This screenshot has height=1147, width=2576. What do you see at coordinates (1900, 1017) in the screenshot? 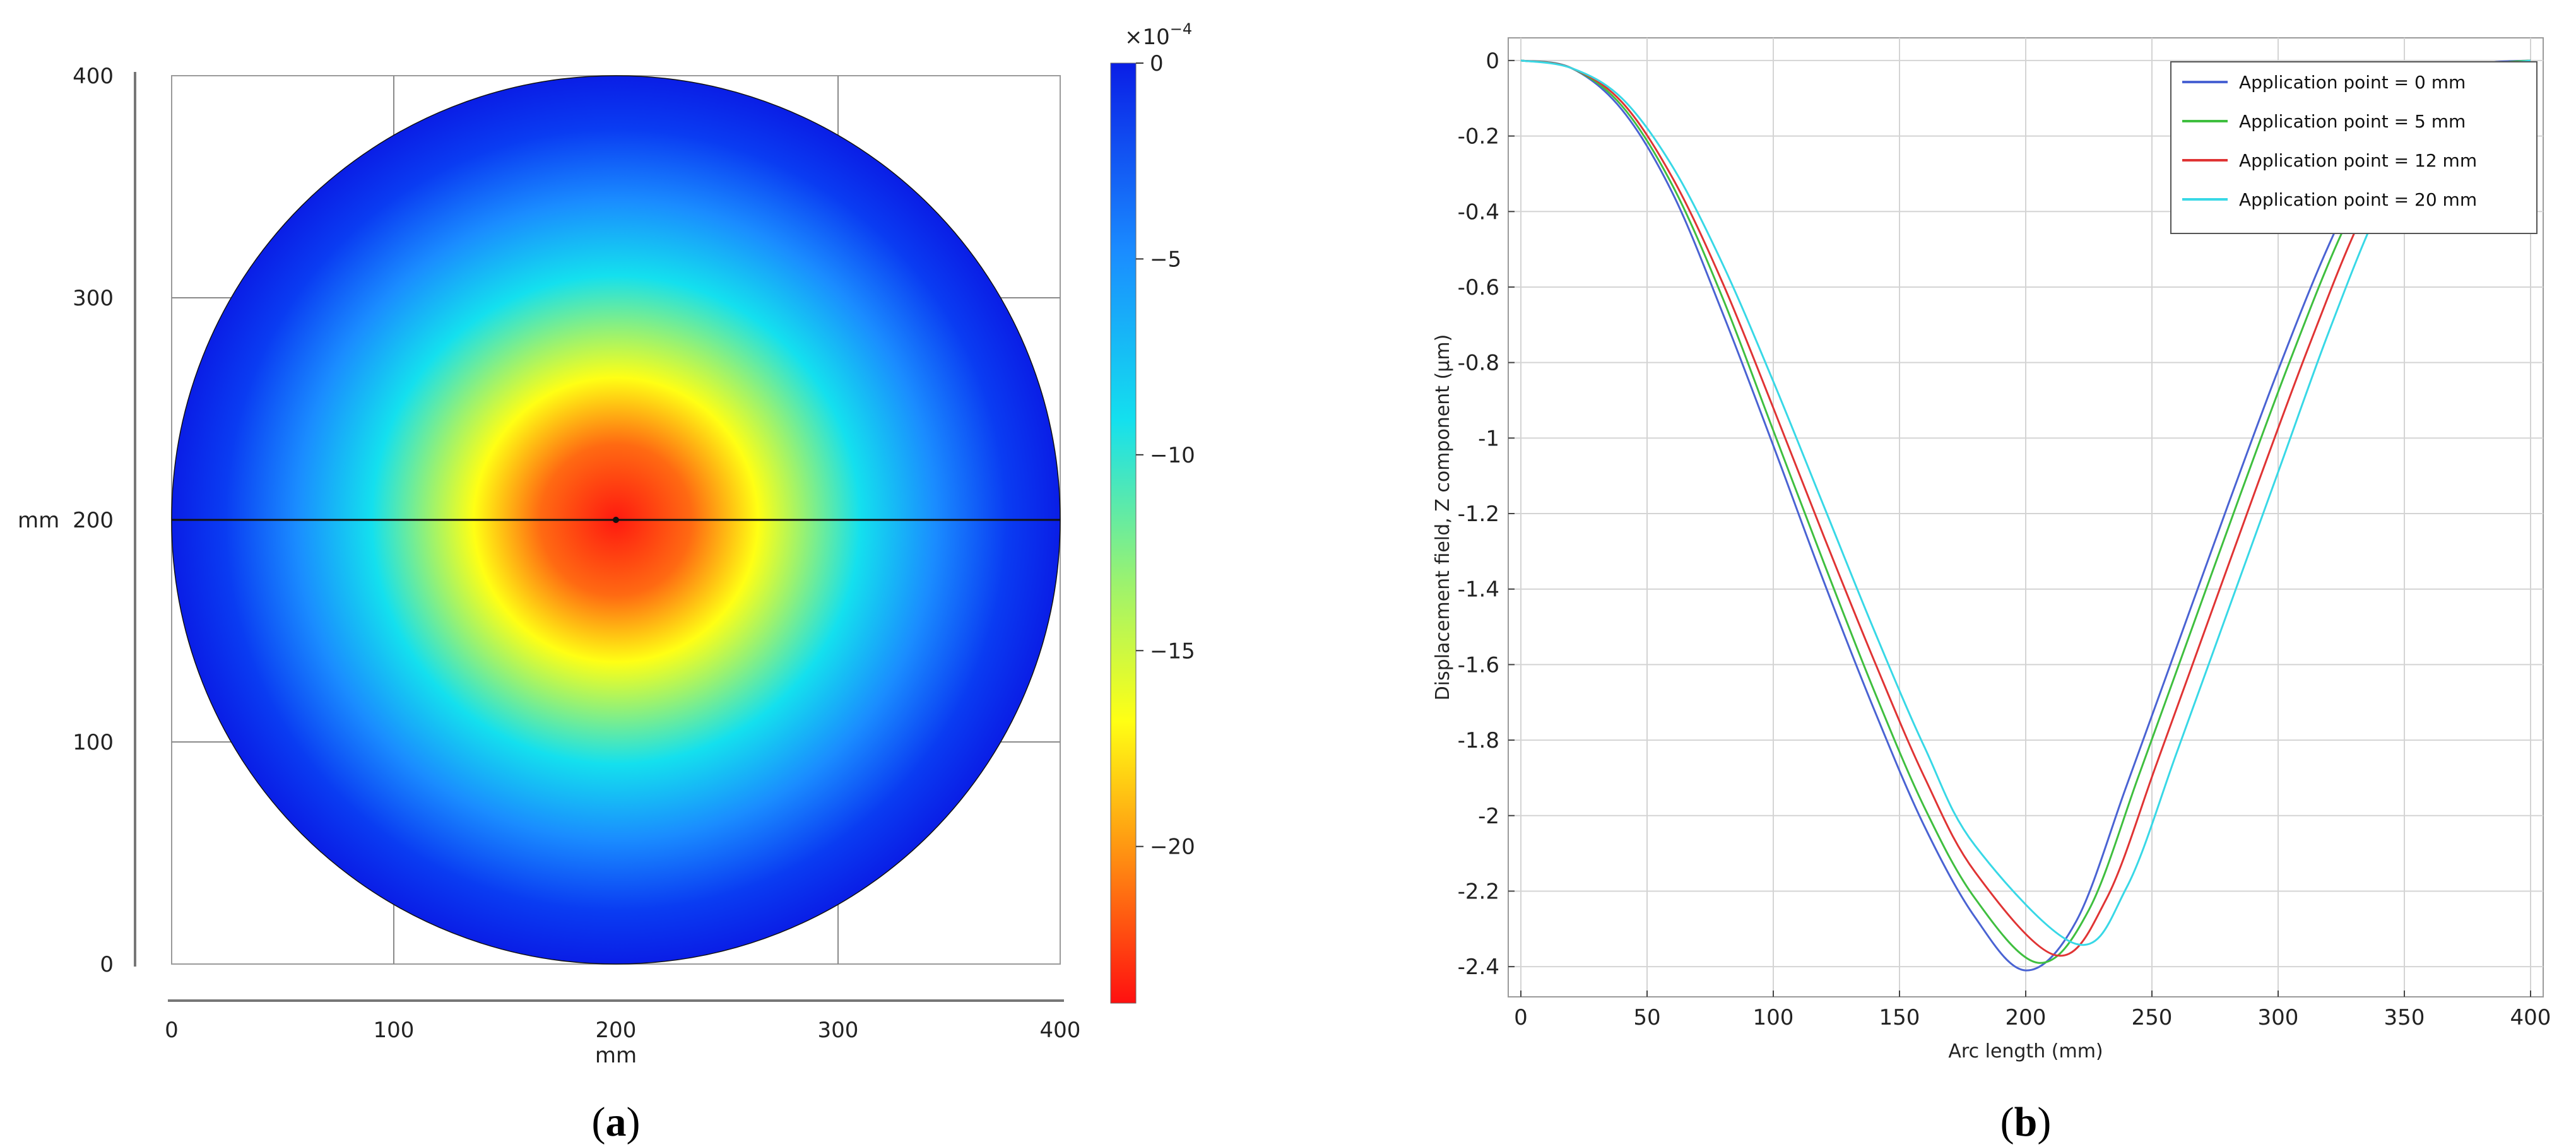
I see `x-tick-label: 150` at bounding box center [1900, 1017].